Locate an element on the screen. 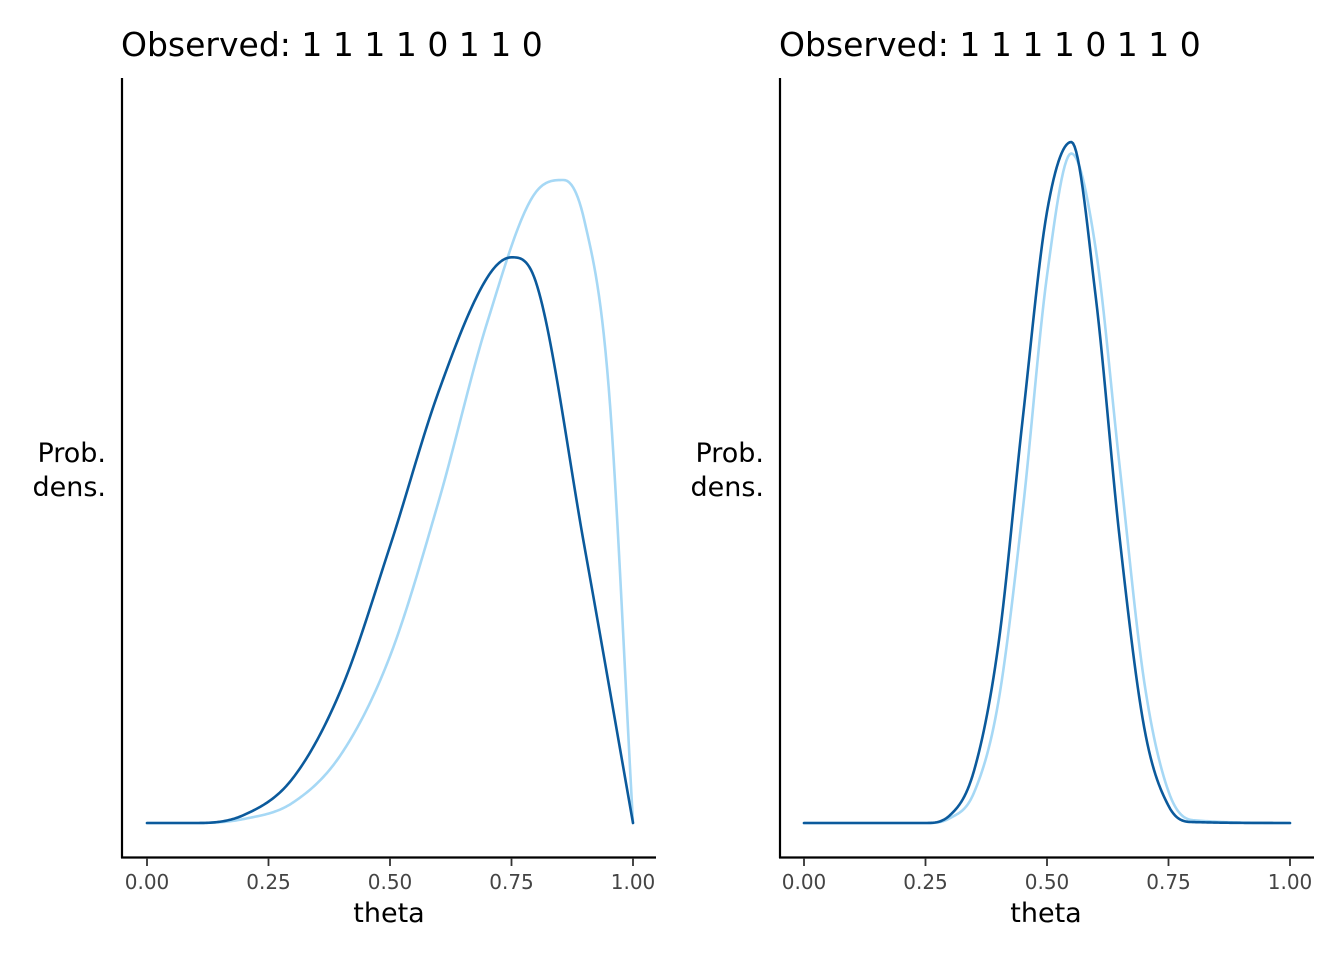 The image size is (1344, 960). x-tick-label-left-2: 0.50 is located at coordinates (390, 882).